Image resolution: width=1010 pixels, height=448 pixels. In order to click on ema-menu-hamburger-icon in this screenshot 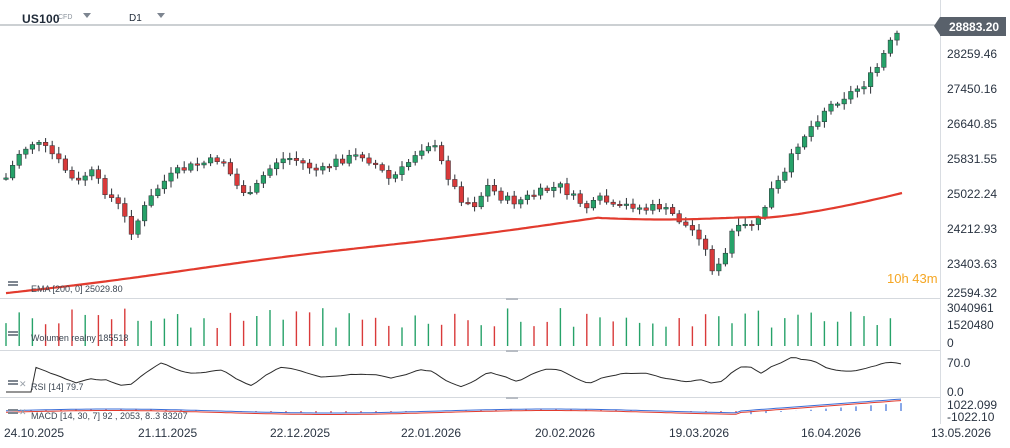, I will do `click(13, 285)`.